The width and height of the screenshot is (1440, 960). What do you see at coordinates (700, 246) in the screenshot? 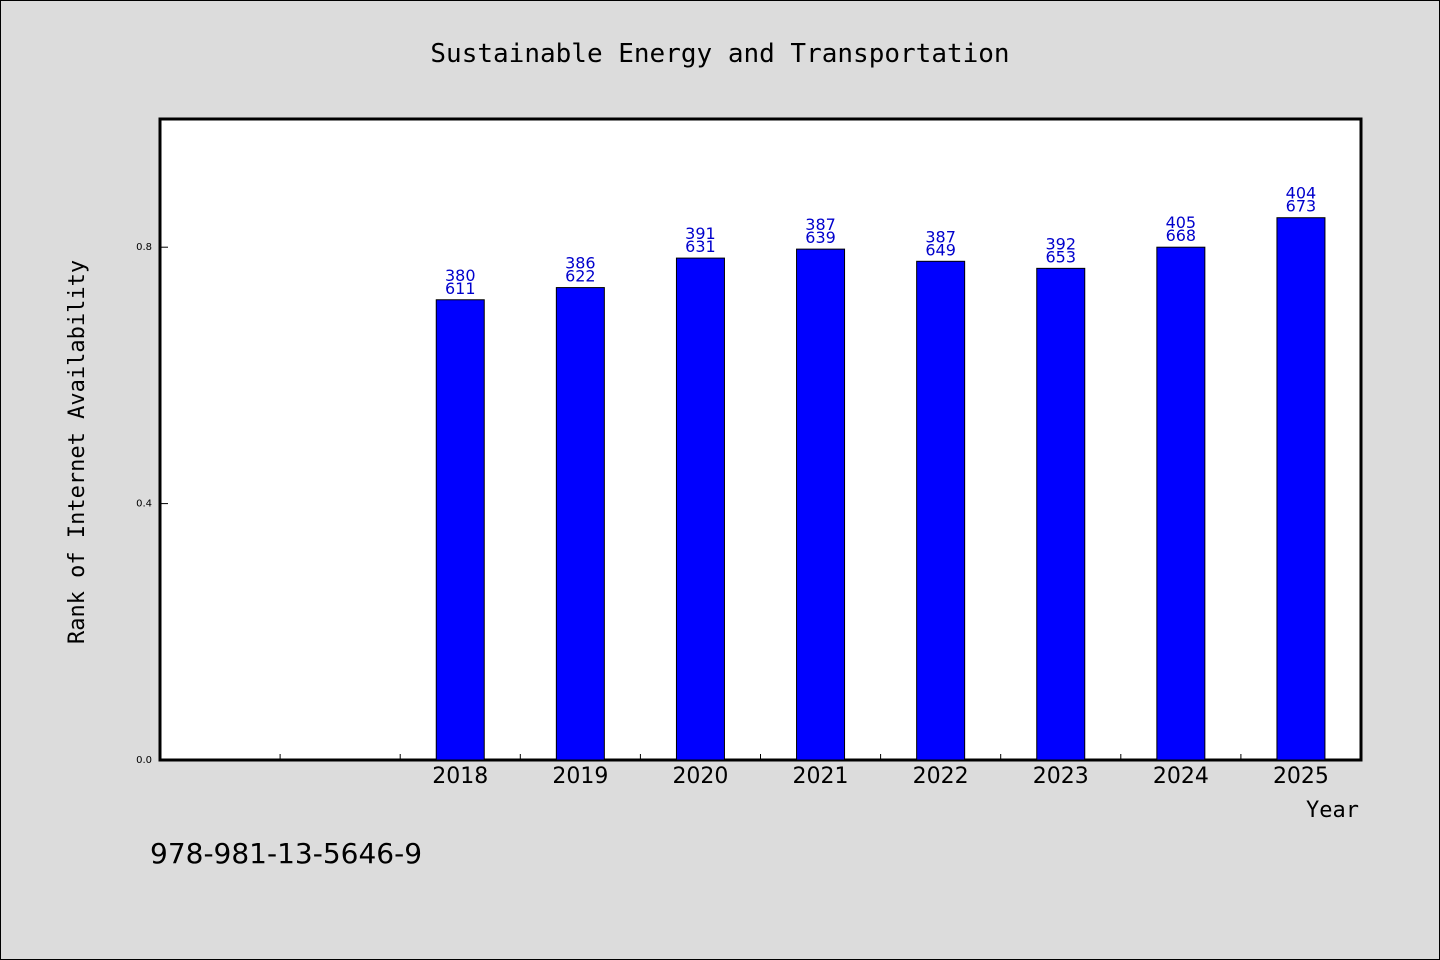
I see `bar-label-bottom: 631` at bounding box center [700, 246].